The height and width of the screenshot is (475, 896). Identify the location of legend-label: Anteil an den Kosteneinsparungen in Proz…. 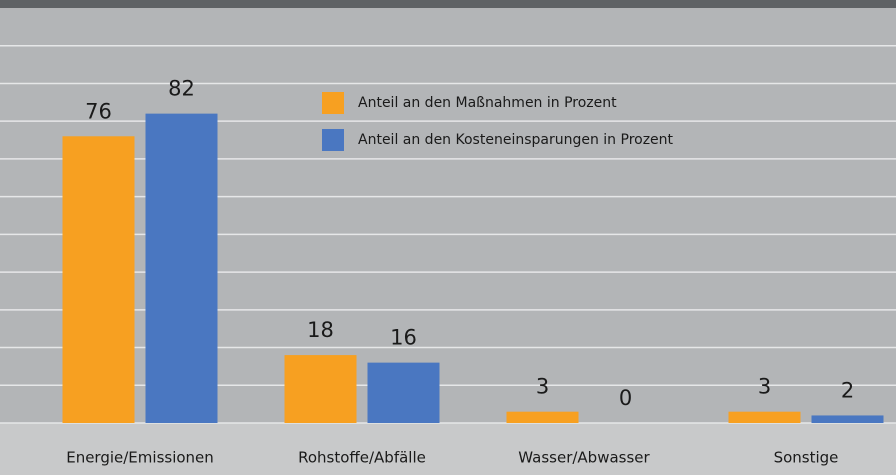
(516, 140).